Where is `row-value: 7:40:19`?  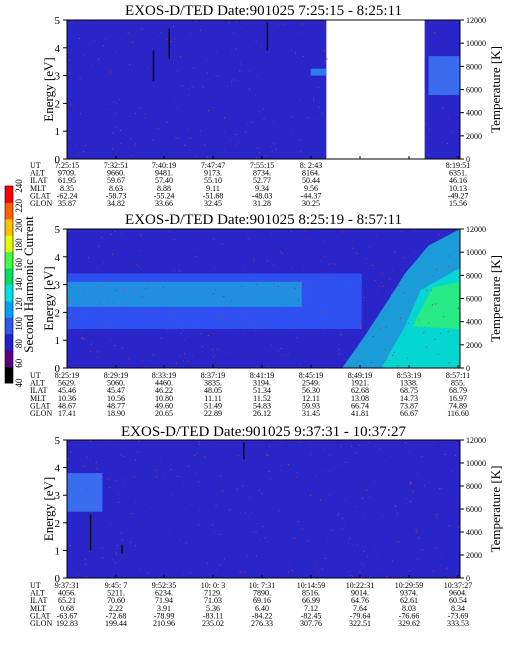 row-value: 7:40:19 is located at coordinates (164, 165).